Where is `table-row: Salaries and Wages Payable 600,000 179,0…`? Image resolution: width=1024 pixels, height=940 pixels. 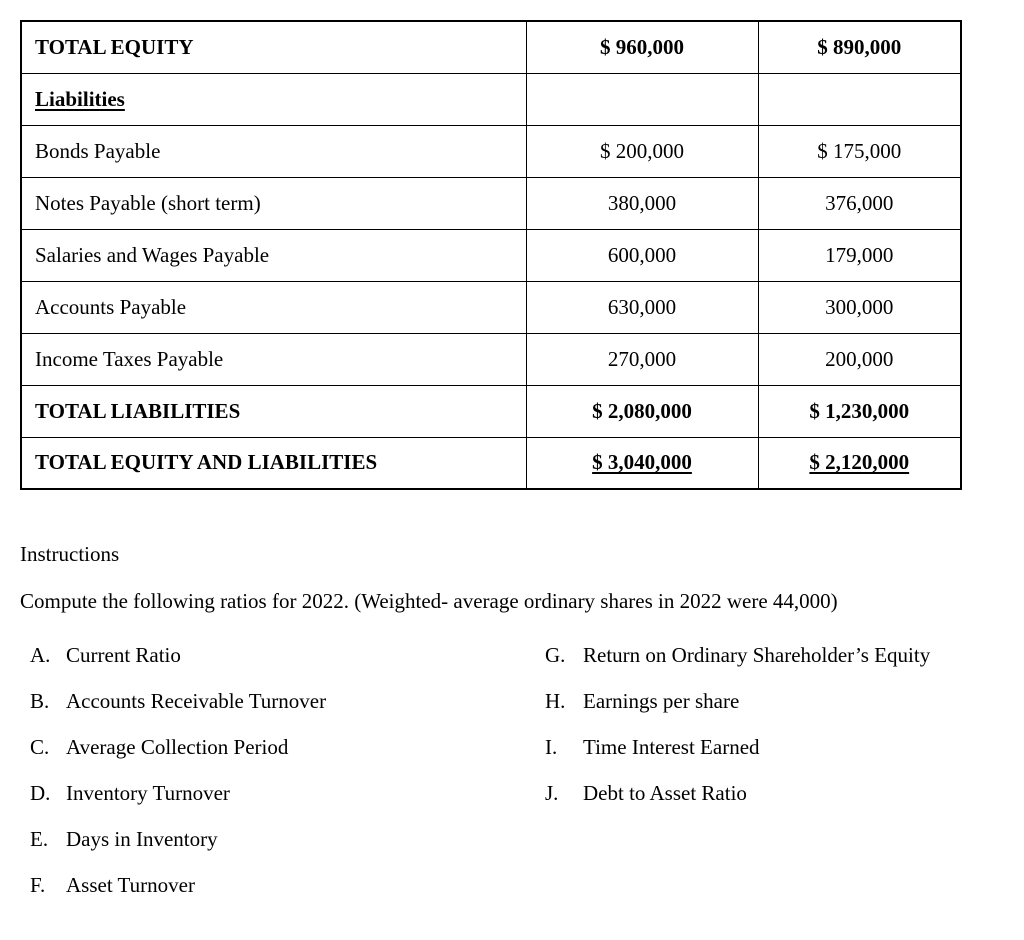 table-row: Salaries and Wages Payable 600,000 179,0… is located at coordinates (491, 255).